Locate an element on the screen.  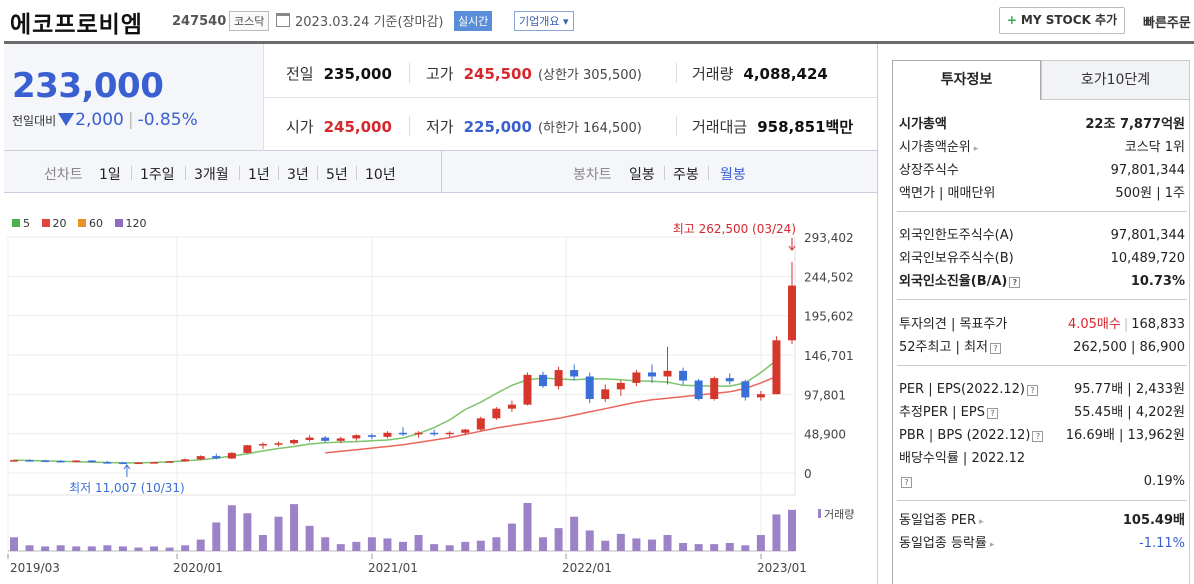
company-info-dropdown: 기업개요 ▾ is located at coordinates (544, 21).